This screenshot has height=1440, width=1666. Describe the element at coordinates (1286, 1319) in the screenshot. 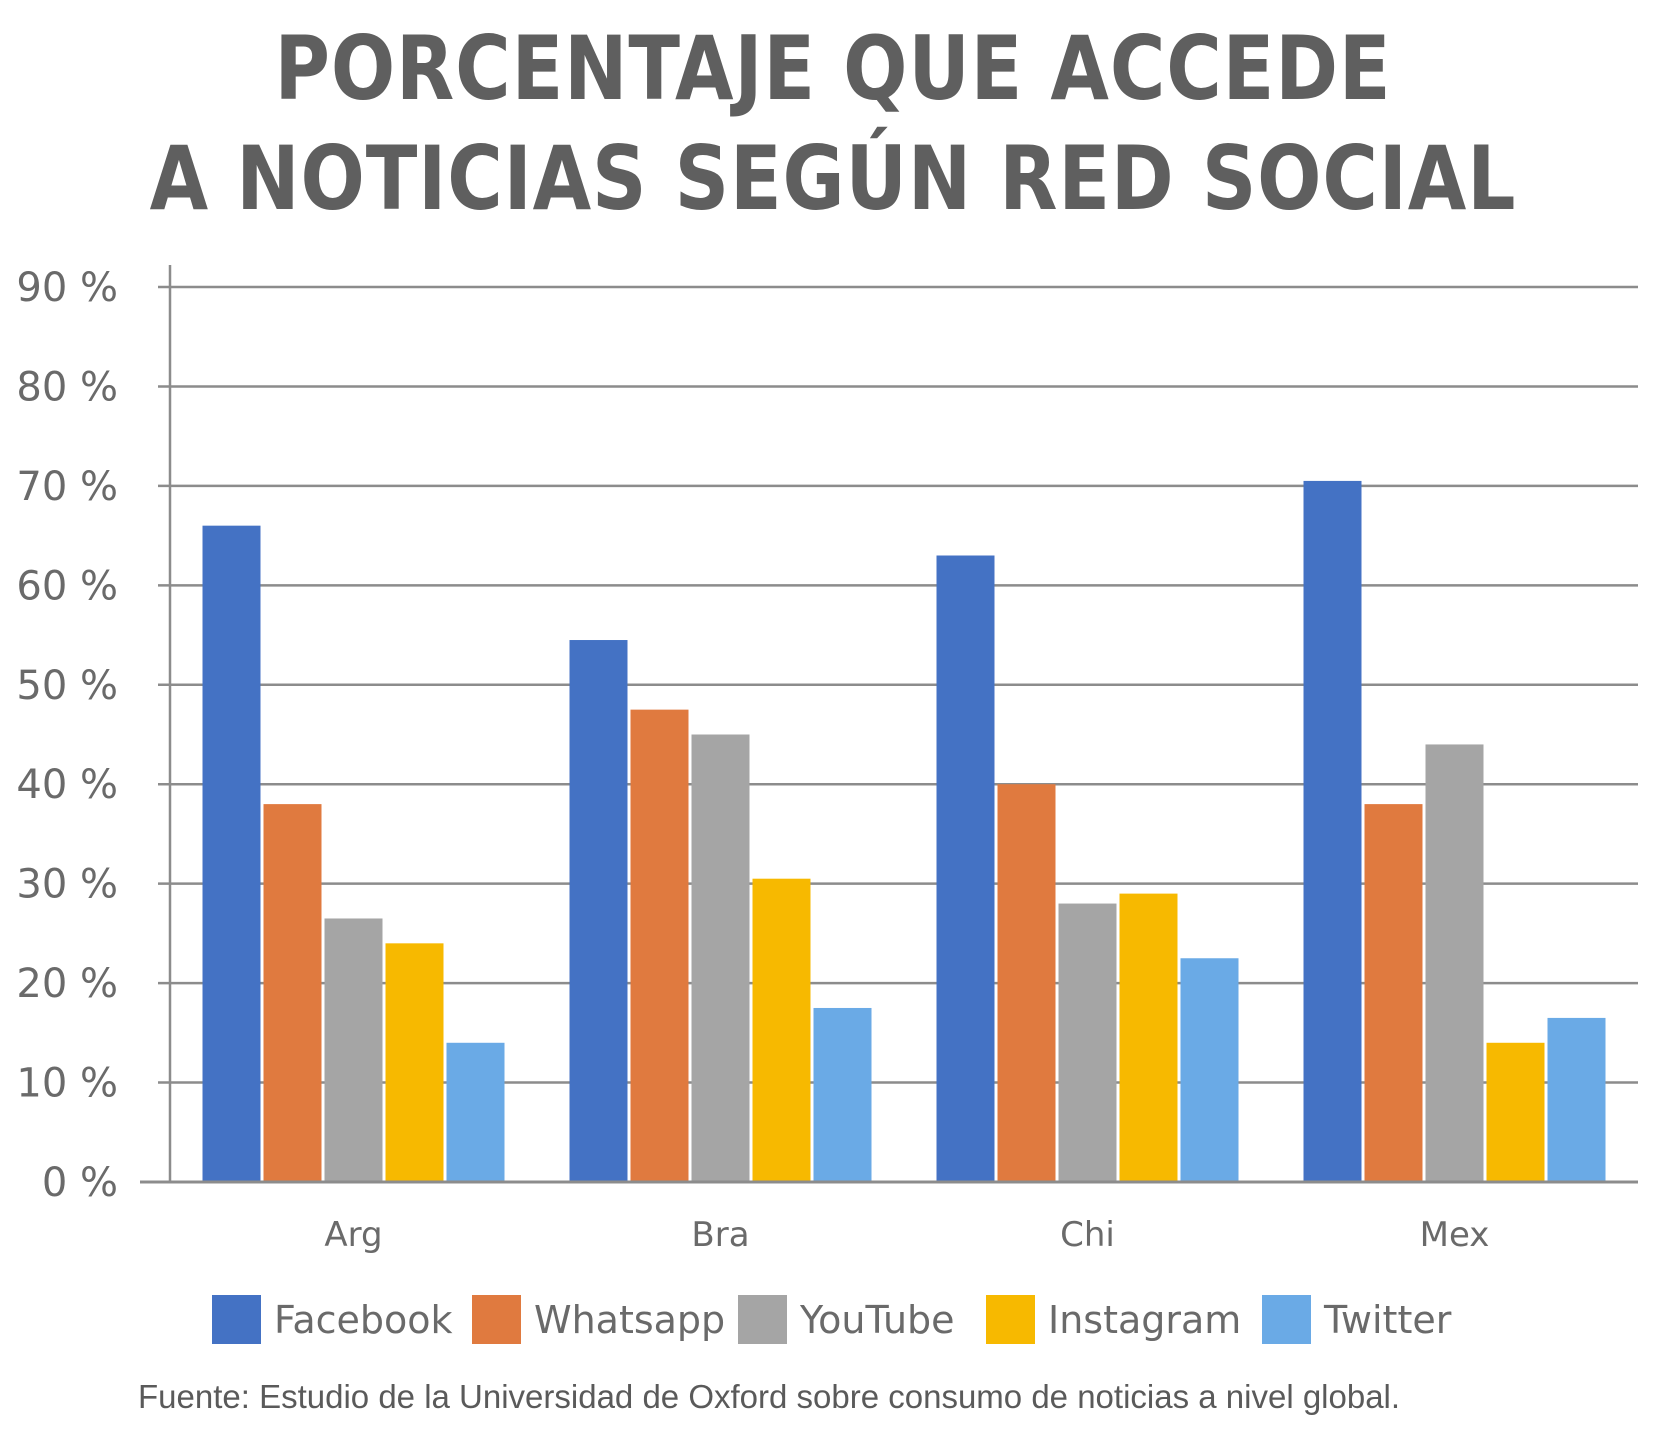

I see `legend-swatch-twitter` at that location.